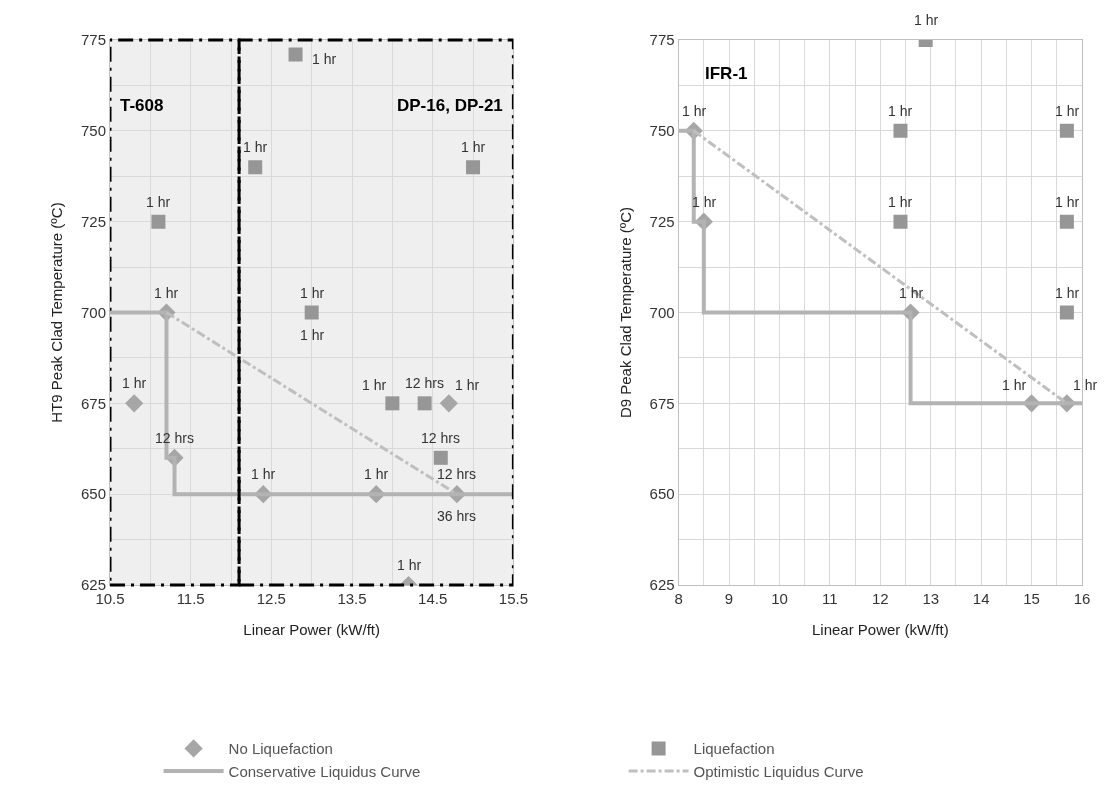 The width and height of the screenshot is (1112, 811). I want to click on y-axis-title: HT9 Peak Clad Temperature (ºC), so click(57, 312).